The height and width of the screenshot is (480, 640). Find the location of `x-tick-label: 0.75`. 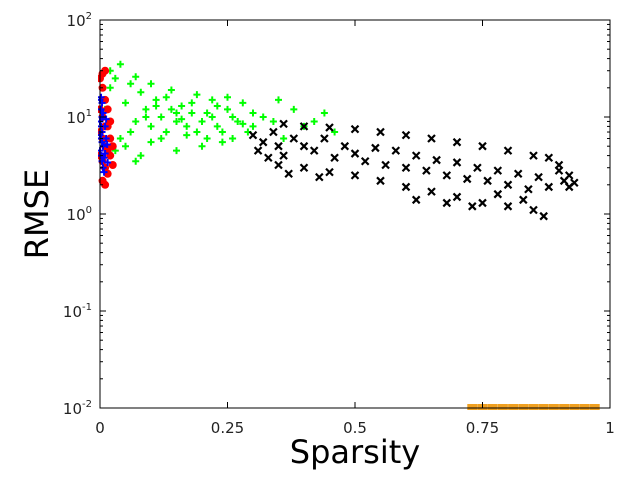

x-tick-label: 0.75 is located at coordinates (482, 428).